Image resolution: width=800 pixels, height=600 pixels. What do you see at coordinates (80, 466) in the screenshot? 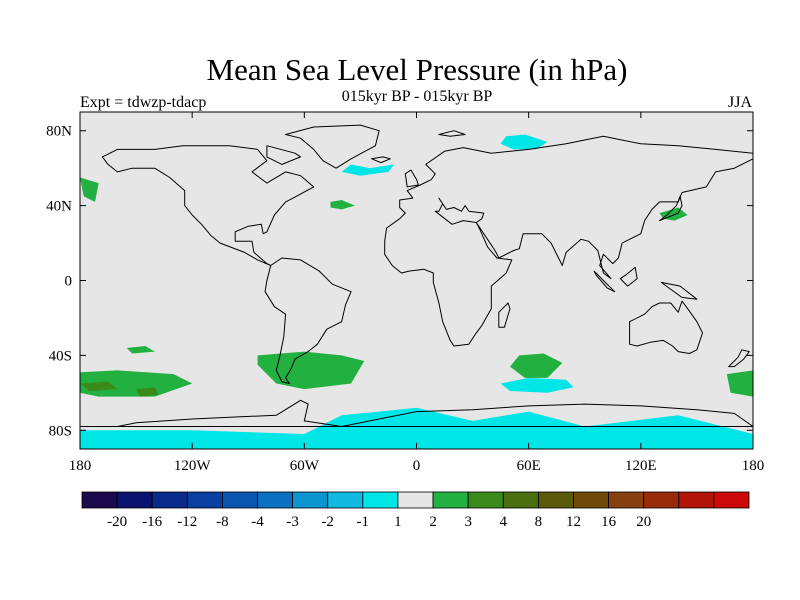
I see `lon-tick-label-0: 180` at bounding box center [80, 466].